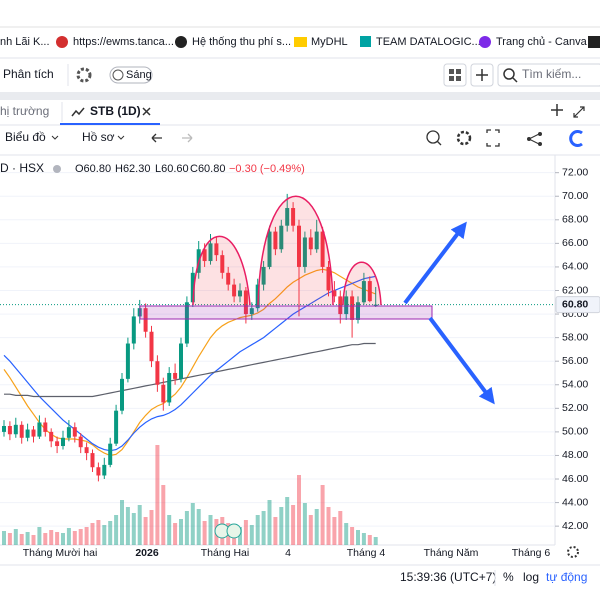 Image resolution: width=600 pixels, height=600 pixels. I want to click on arrow-up, so click(435, 263).